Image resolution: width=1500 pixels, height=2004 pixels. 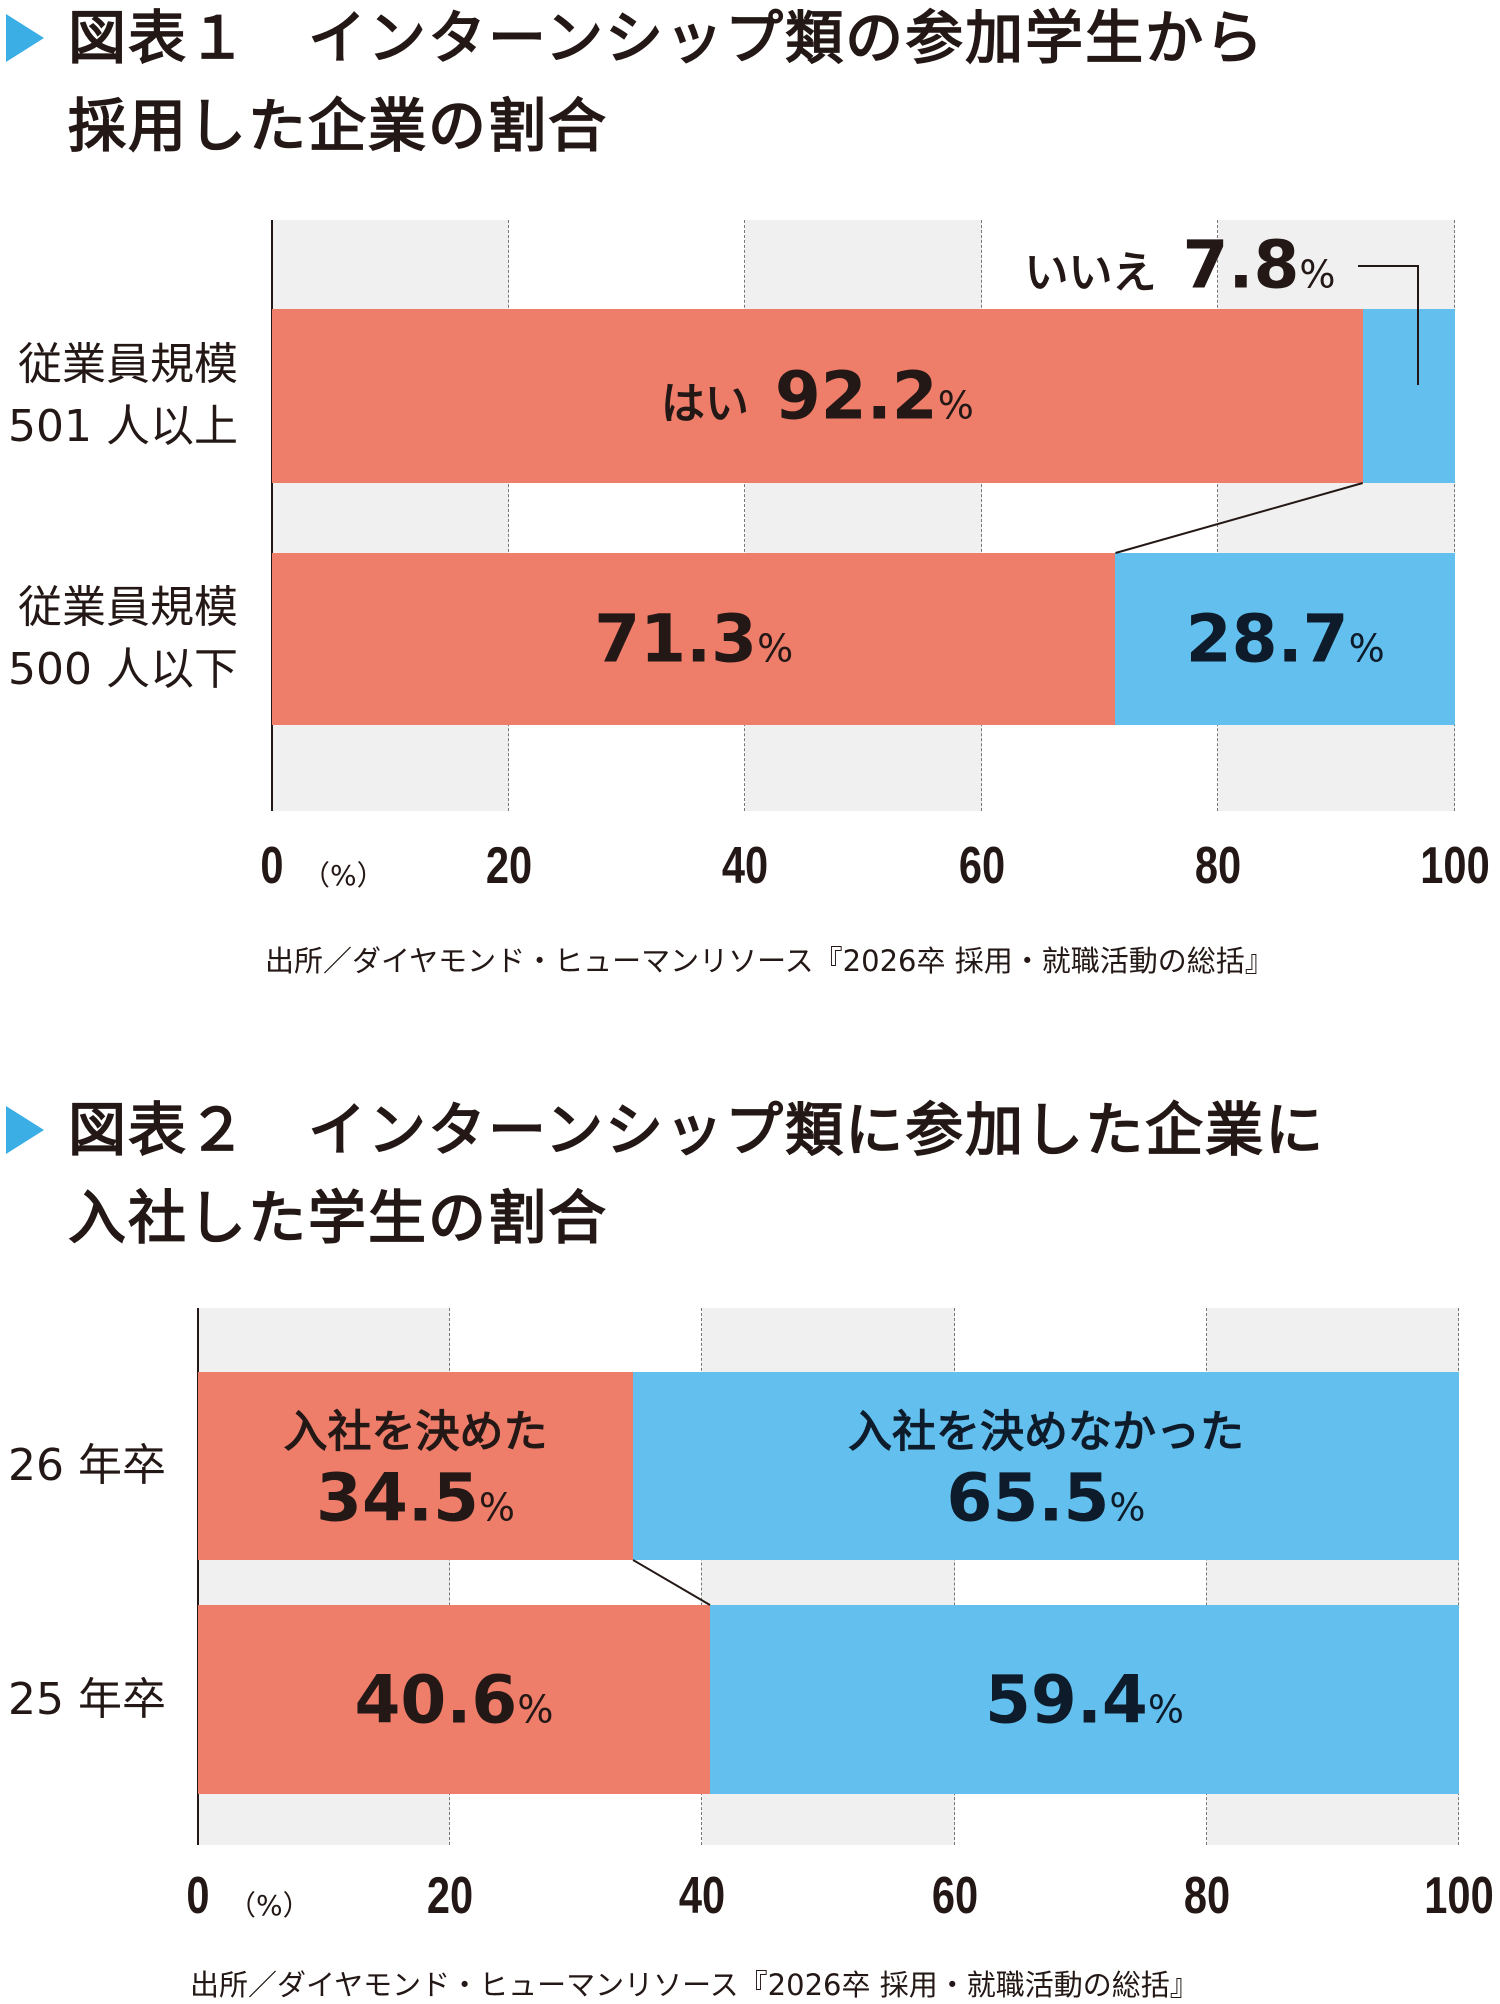 I want to click on data-label: いいえ 7.8%, so click(x=1179, y=265).